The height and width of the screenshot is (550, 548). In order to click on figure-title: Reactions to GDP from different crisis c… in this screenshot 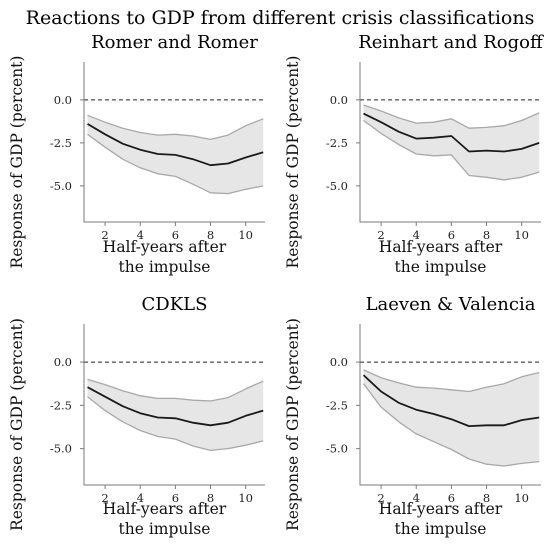, I will do `click(280, 18)`.